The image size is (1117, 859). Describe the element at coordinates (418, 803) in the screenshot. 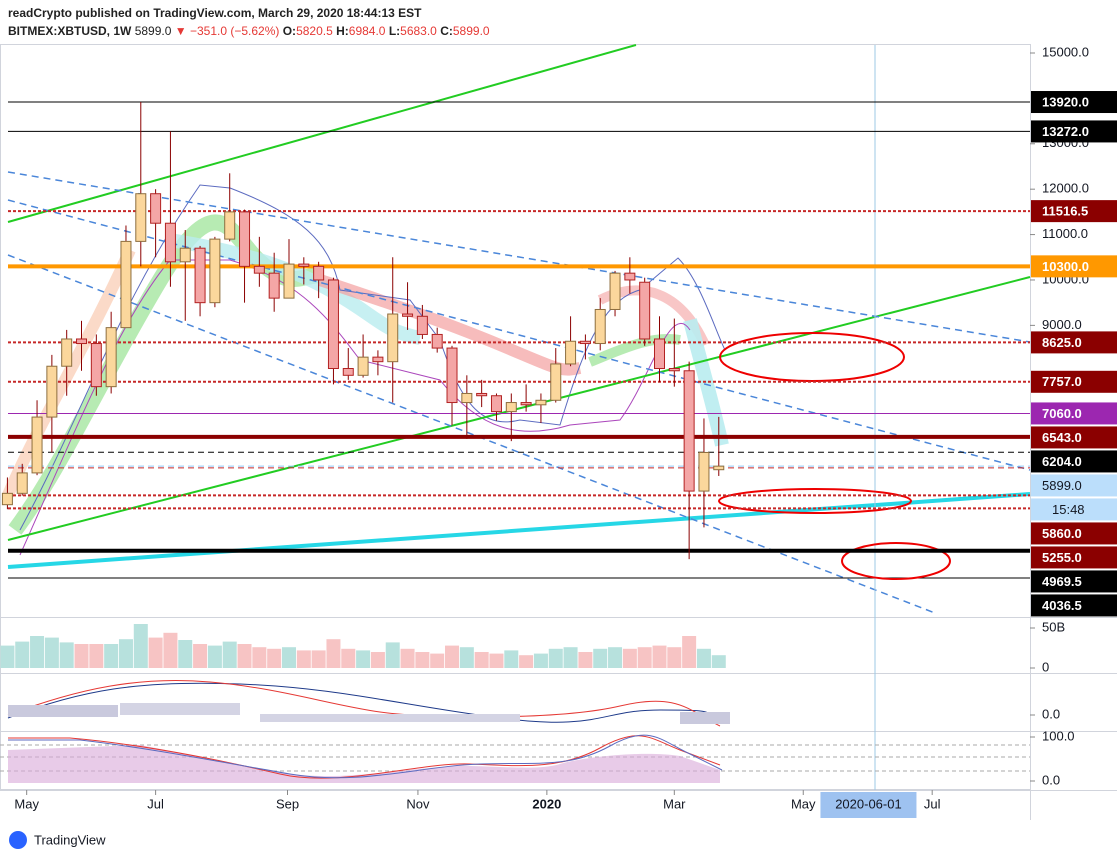

I see `x-tick-label: Nov` at that location.